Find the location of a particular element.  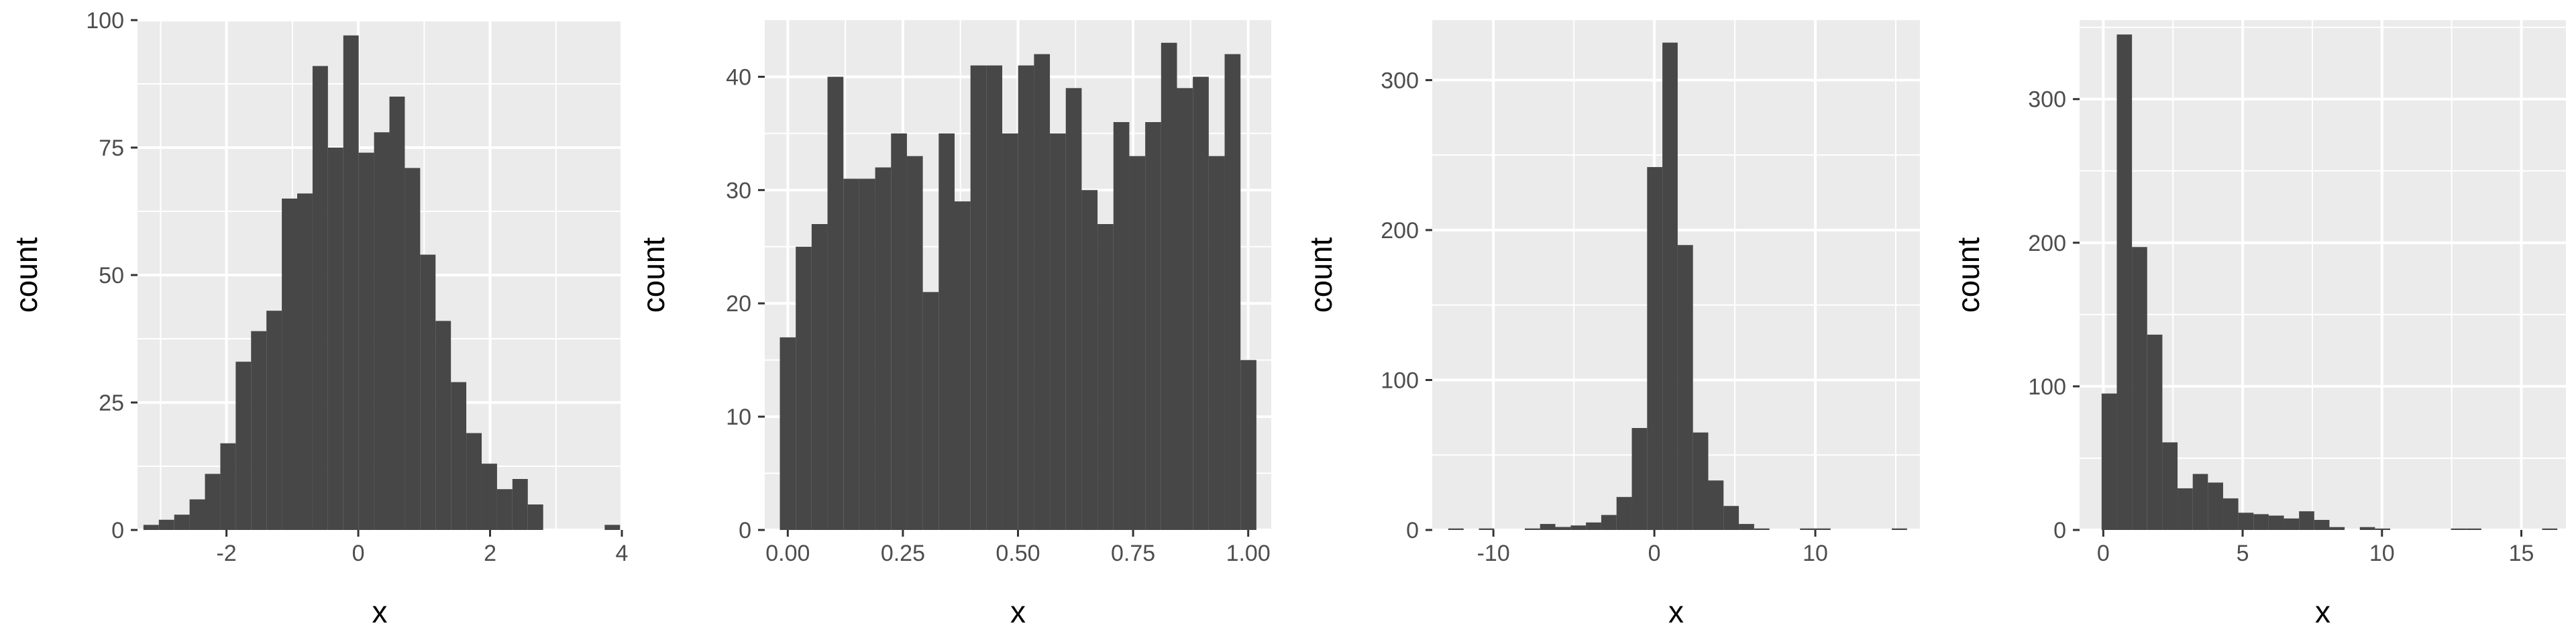

x-tick-label: 5 is located at coordinates (2243, 553).